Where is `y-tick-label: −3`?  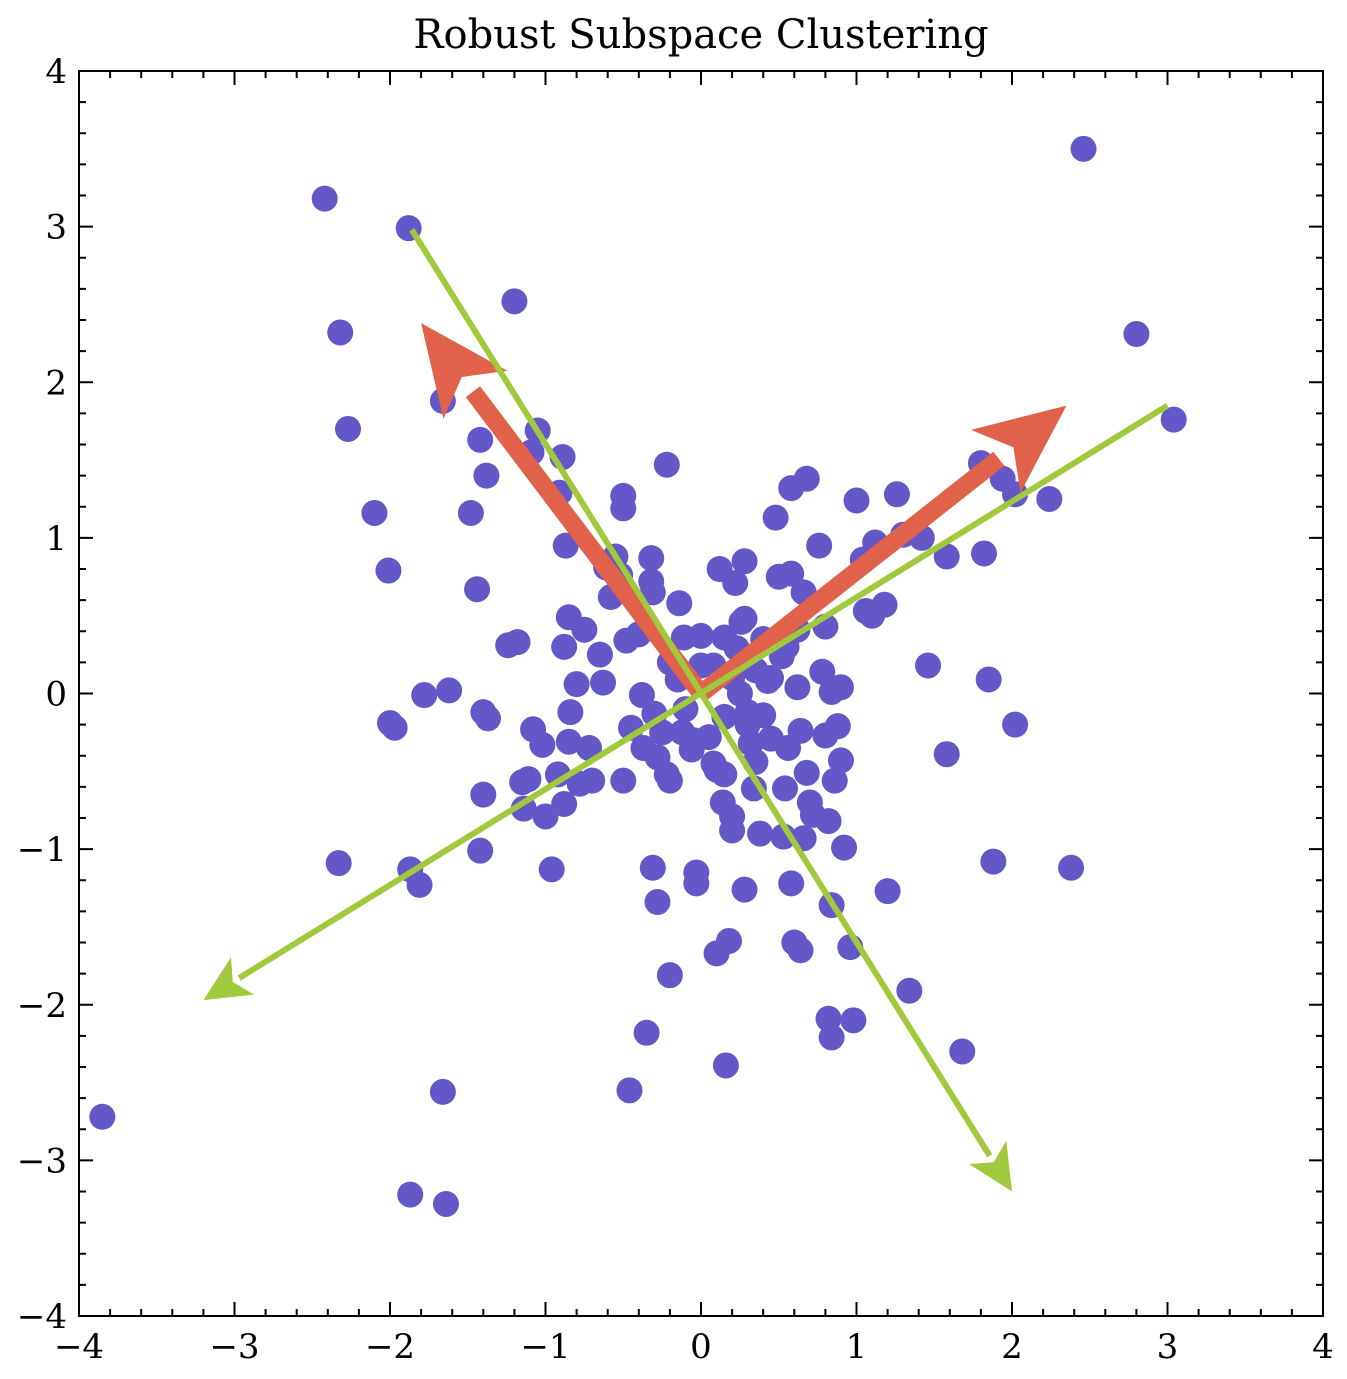
y-tick-label: −3 is located at coordinates (42, 1161).